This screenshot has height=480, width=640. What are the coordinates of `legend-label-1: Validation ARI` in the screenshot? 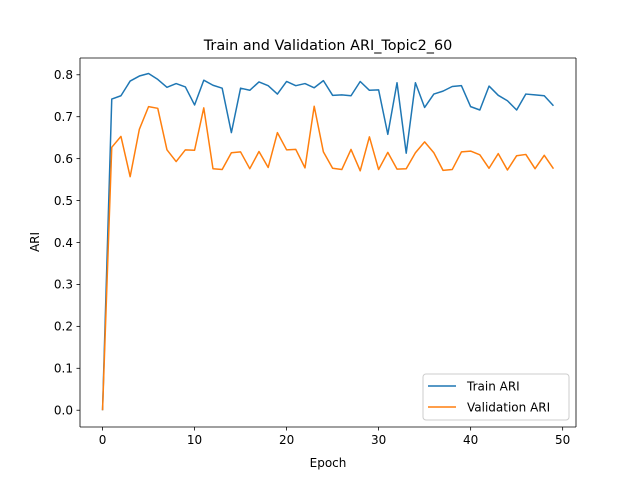 It's located at (508, 407).